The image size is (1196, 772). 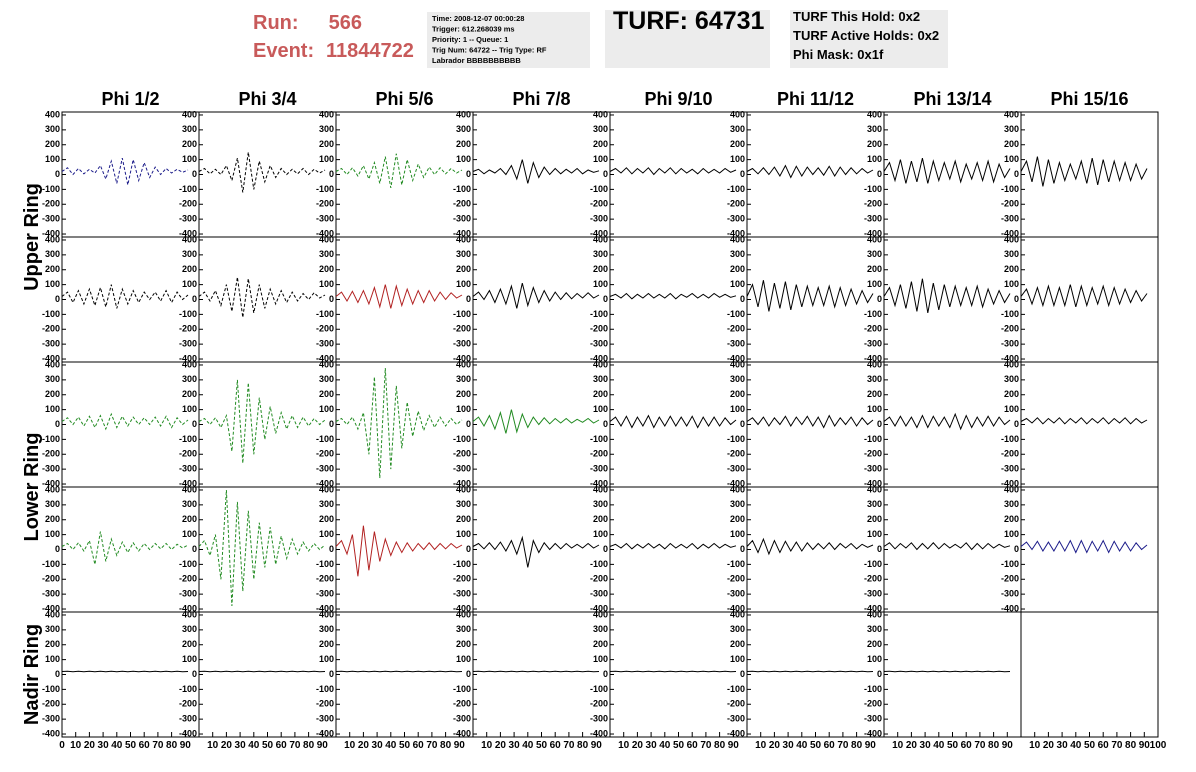 What do you see at coordinates (866, 35) in the screenshot?
I see `turf-info-line: TURF Active Holds: 0x2` at bounding box center [866, 35].